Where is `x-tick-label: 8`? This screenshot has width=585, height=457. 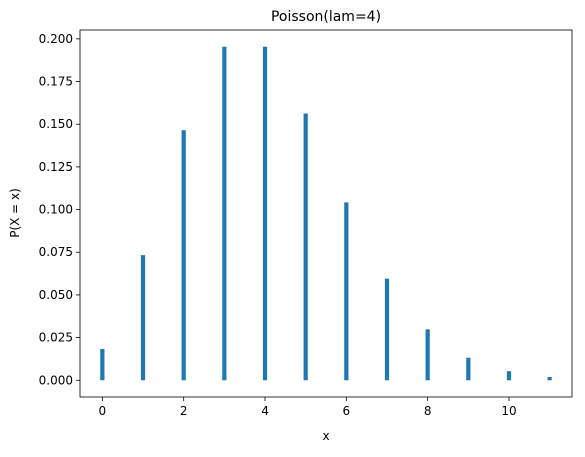
x-tick-label: 8 is located at coordinates (428, 411).